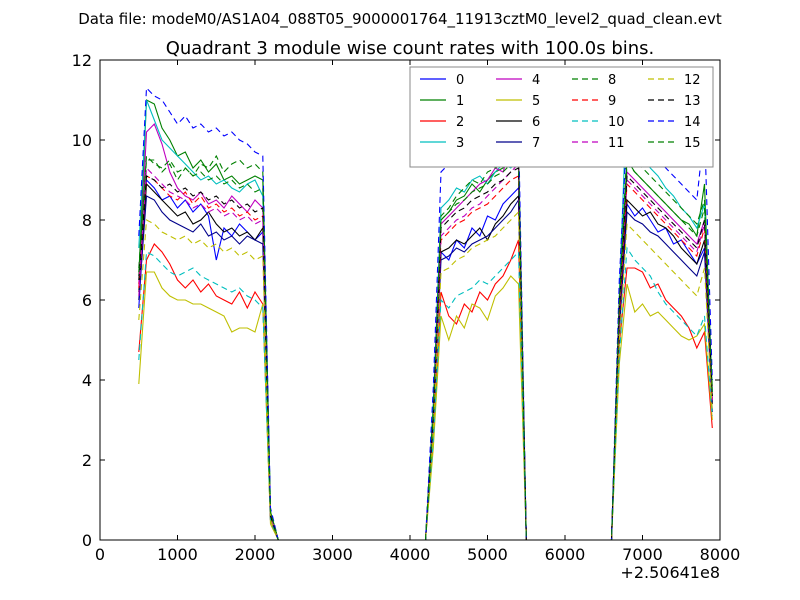  I want to click on legend-label: 12, so click(692, 80).